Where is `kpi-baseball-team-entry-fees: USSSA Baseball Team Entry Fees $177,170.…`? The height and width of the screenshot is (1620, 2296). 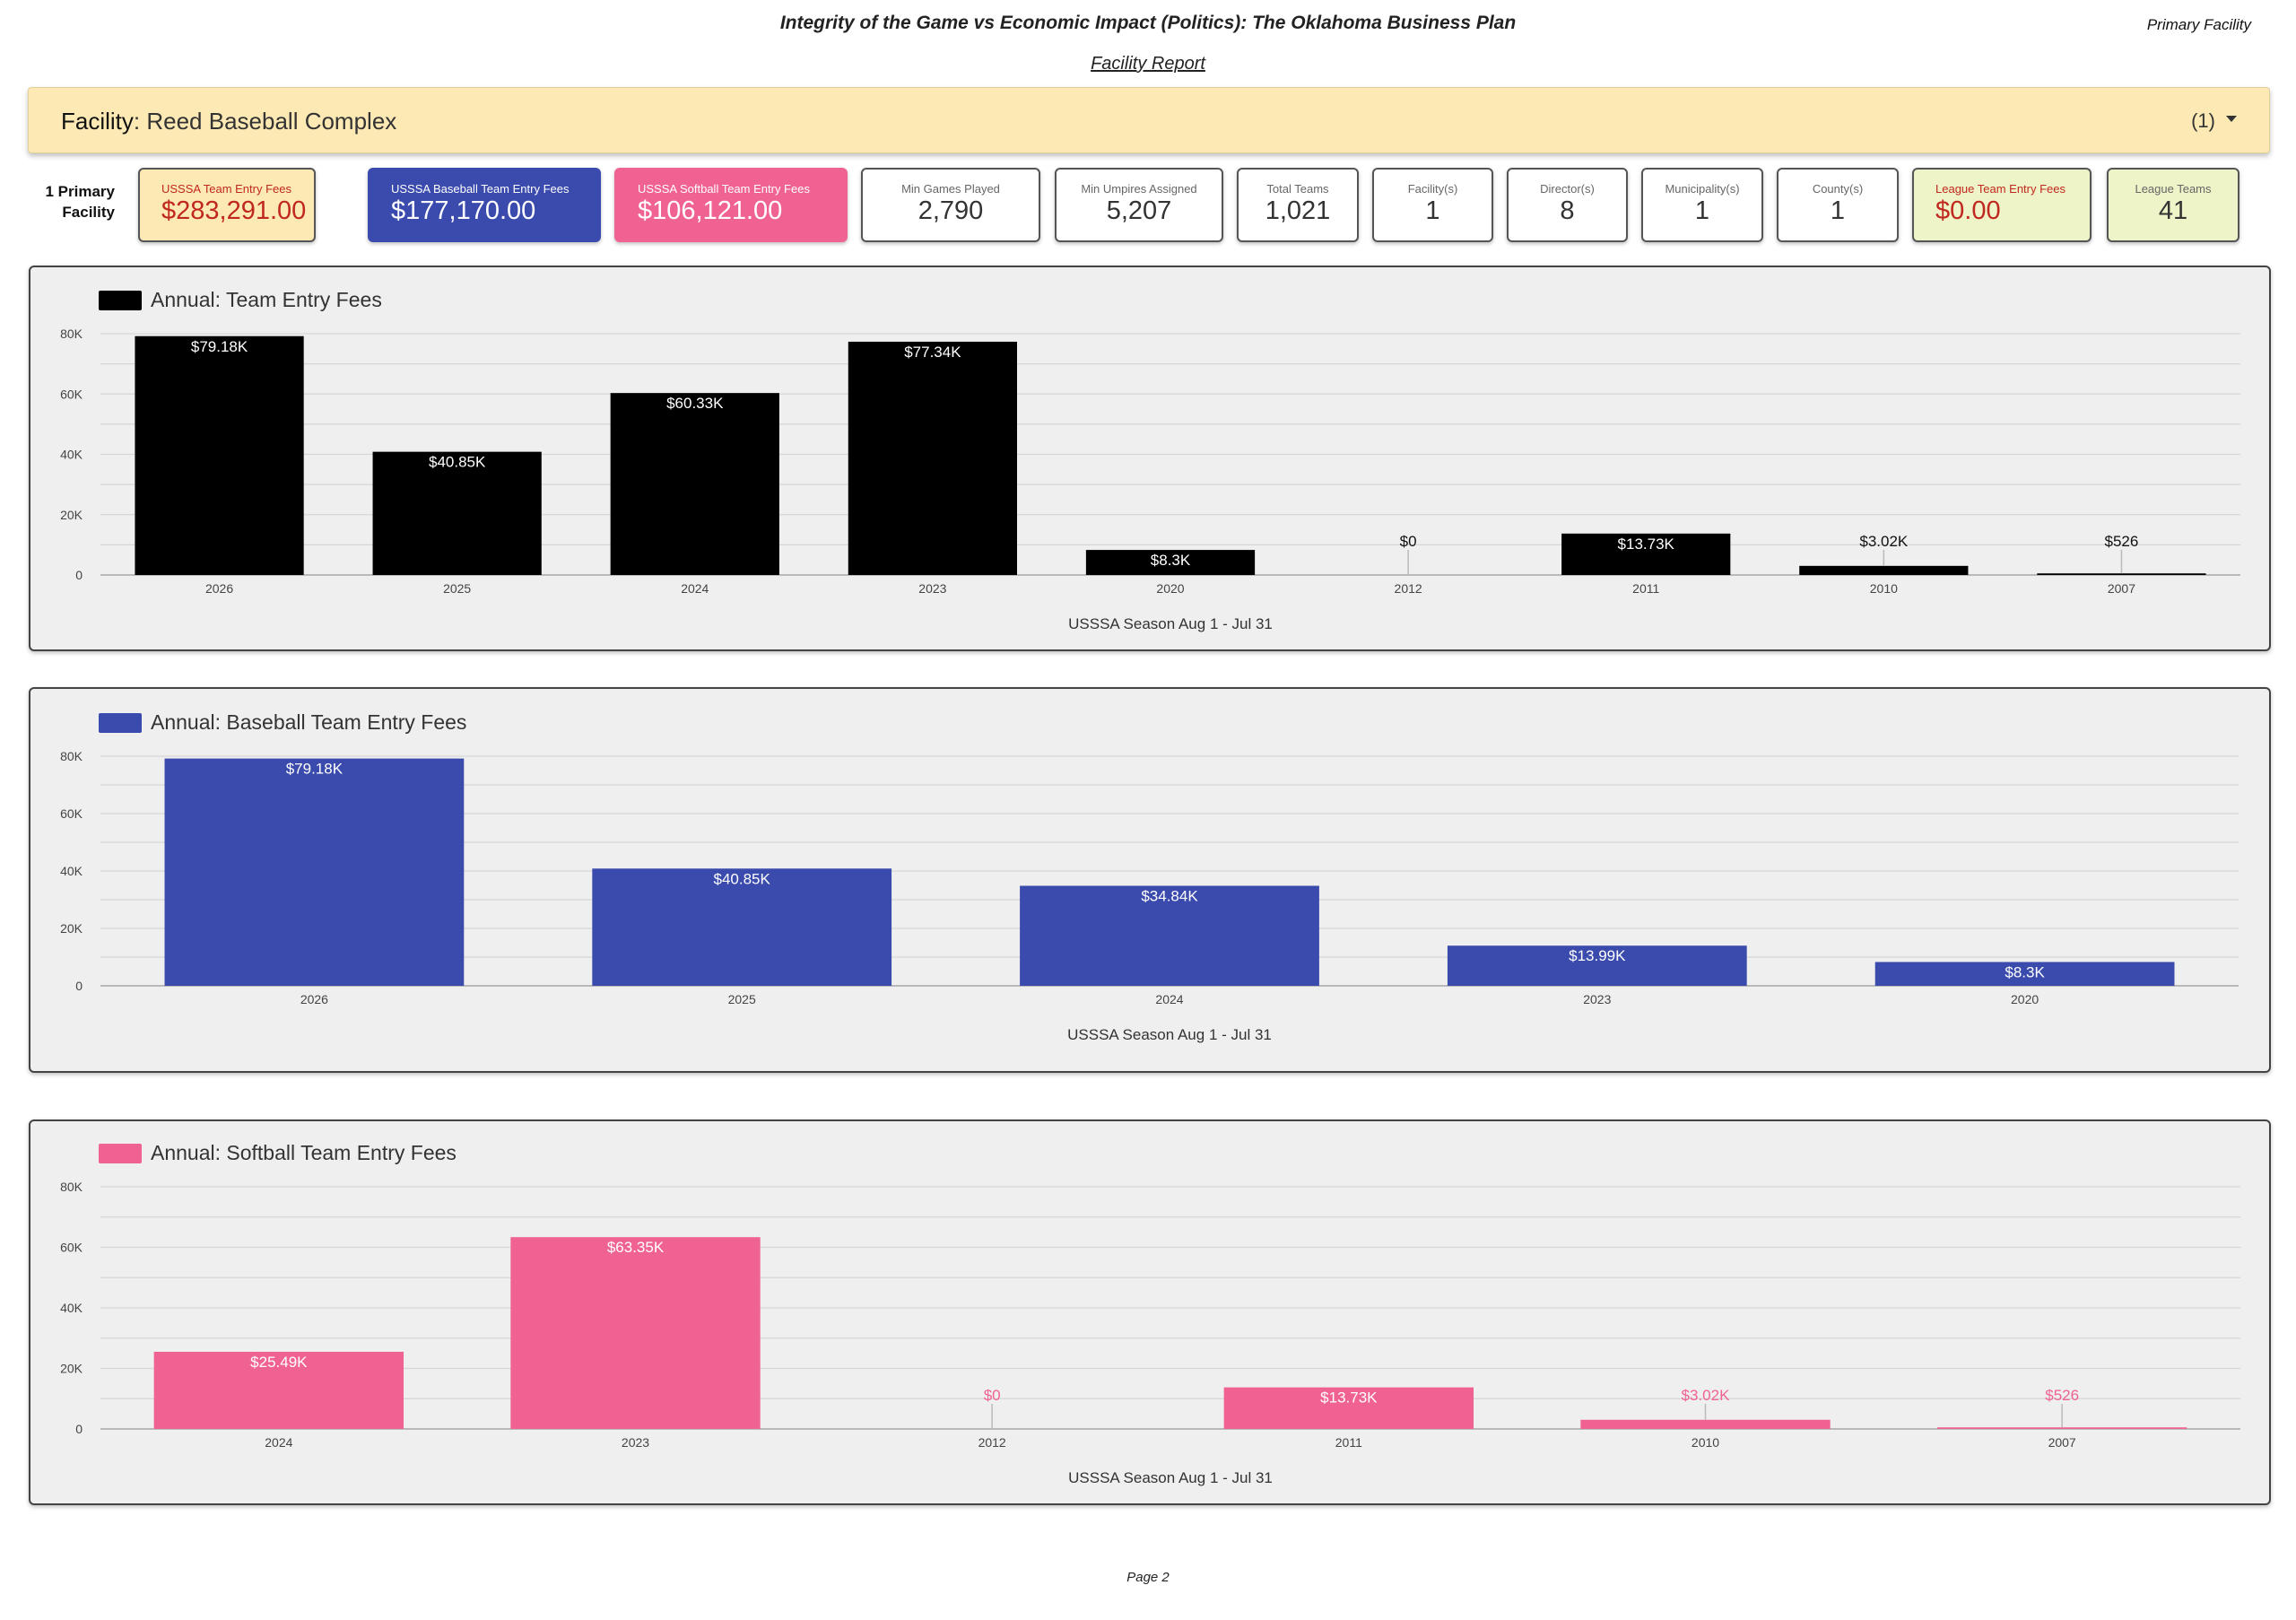 kpi-baseball-team-entry-fees: USSSA Baseball Team Entry Fees $177,170.… is located at coordinates (484, 205).